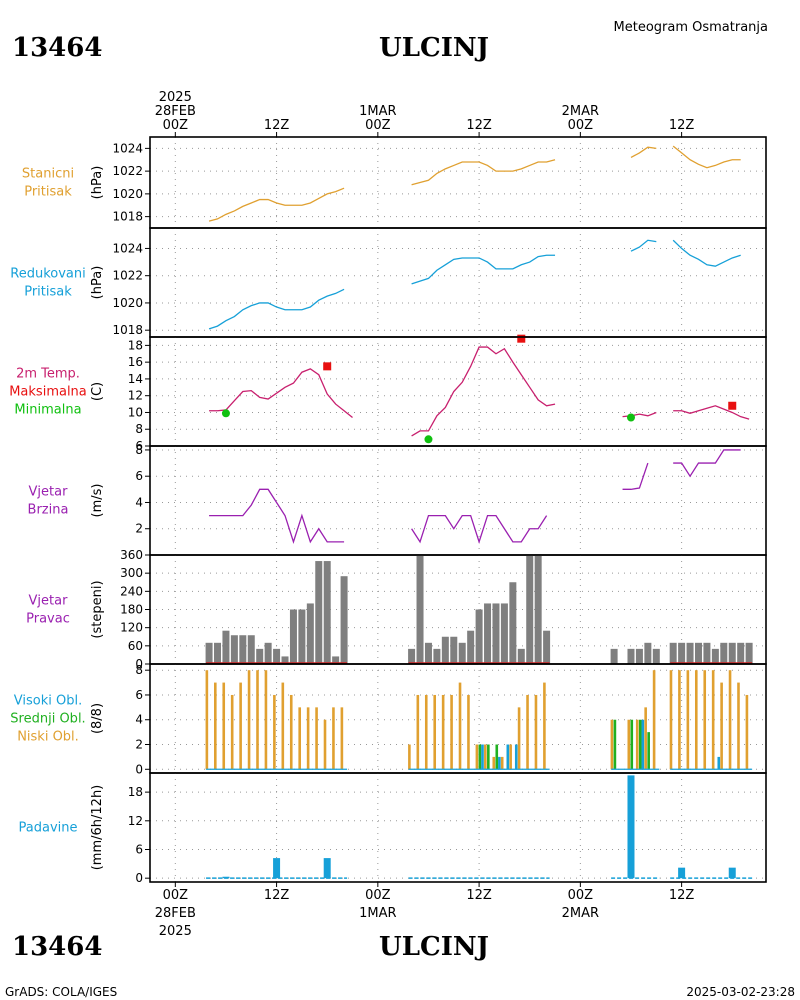  Describe the element at coordinates (57, 947) in the screenshot. I see `station-id-bottom: 13464` at that location.